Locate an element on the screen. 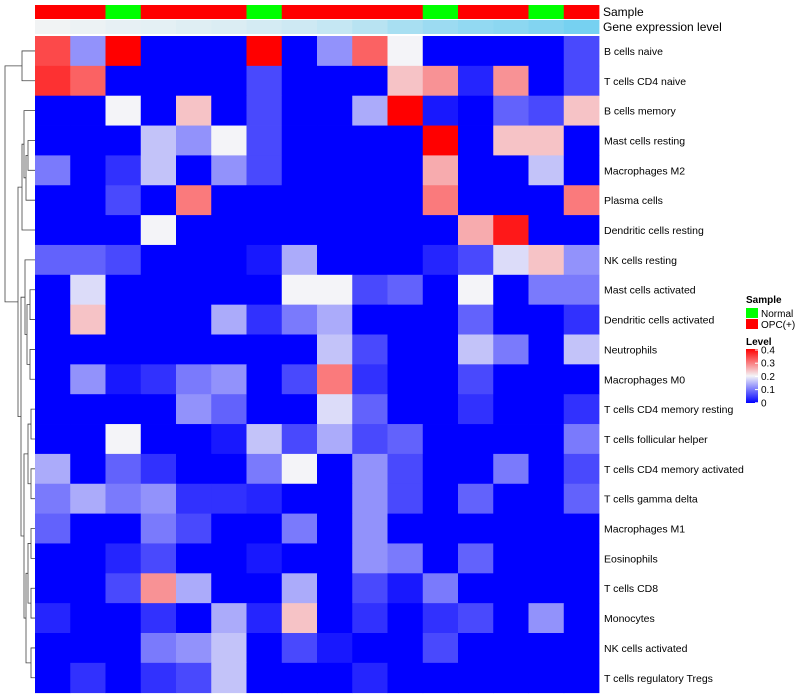 The image size is (800, 700). level-tick-label: 0.4 is located at coordinates (768, 351).